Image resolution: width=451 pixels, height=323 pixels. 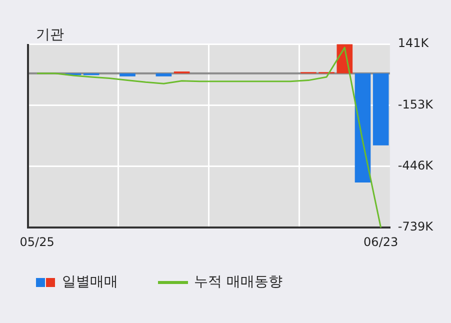 I want to click on x-tick-label: 06/23, so click(x=381, y=241).